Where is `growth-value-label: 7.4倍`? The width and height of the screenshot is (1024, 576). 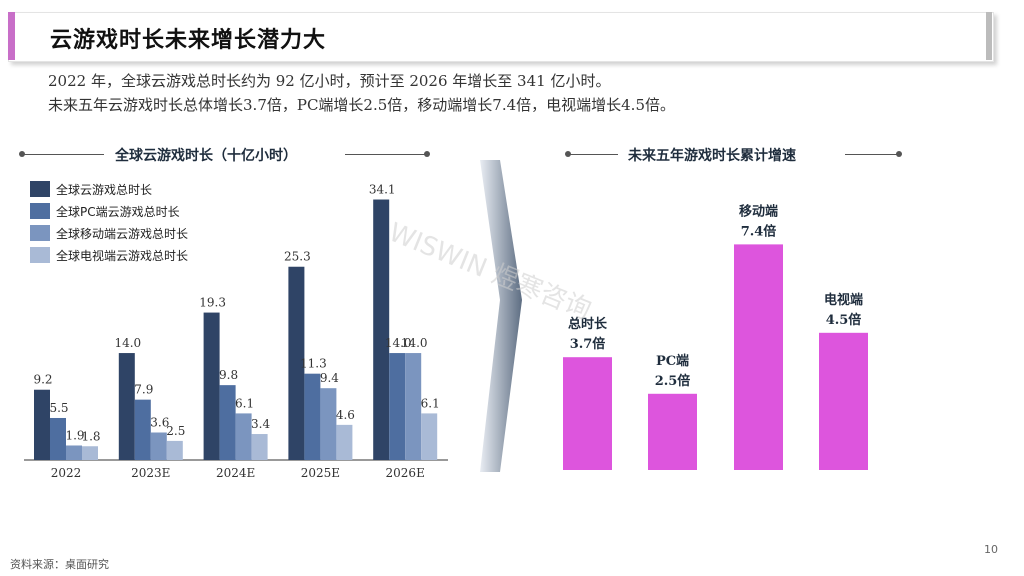 growth-value-label: 7.4倍 is located at coordinates (759, 231).